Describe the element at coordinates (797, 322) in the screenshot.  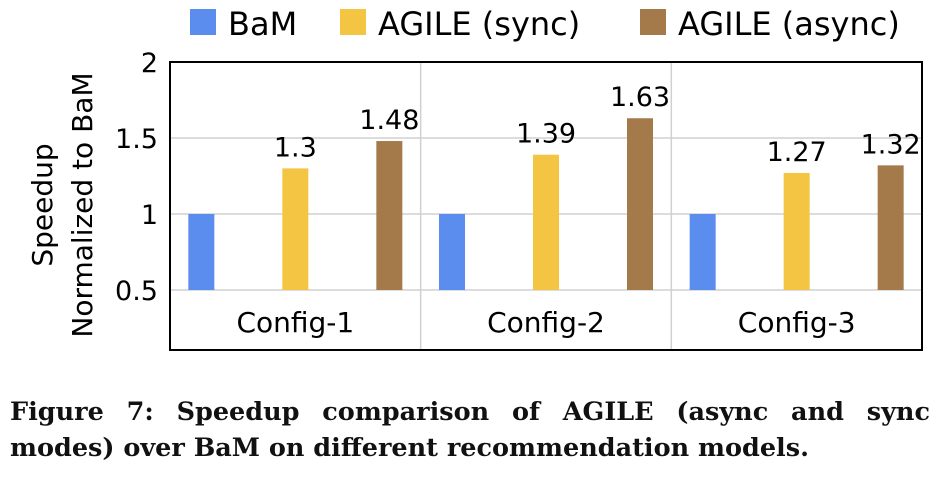
I see `category-label: Config-3` at that location.